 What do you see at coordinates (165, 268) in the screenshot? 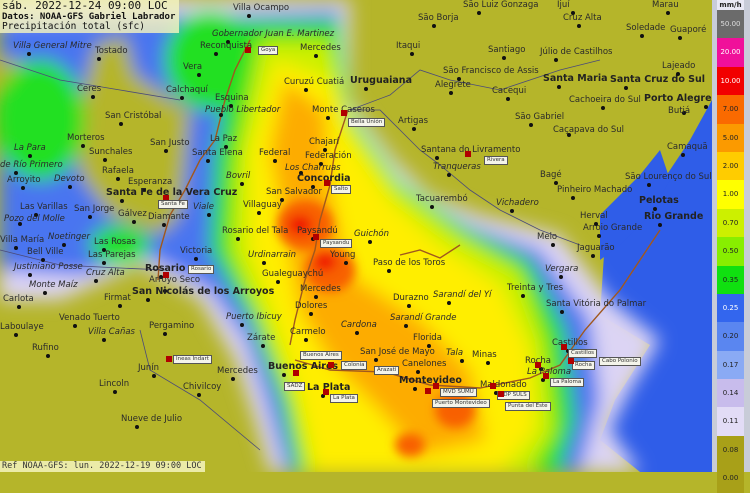
I see `city-label: Rosario` at bounding box center [165, 268].